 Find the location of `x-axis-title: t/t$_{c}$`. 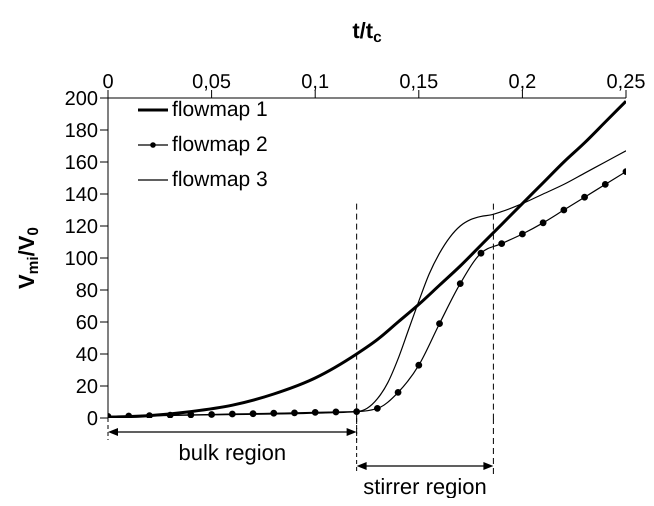

x-axis-title: t/t$_{c}$ is located at coordinates (367, 32).